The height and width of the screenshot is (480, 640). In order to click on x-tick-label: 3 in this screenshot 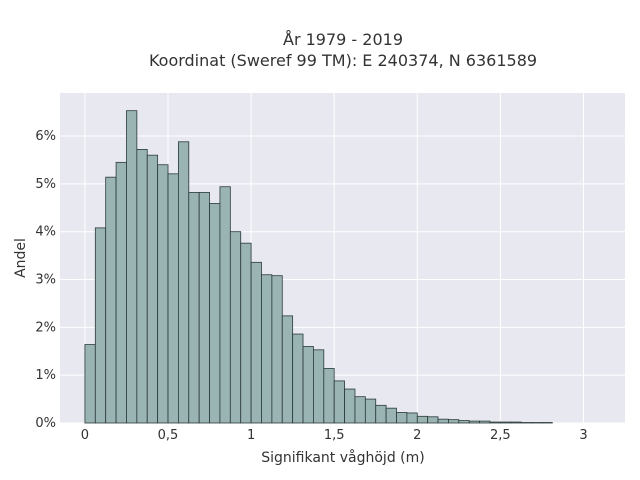, I will do `click(583, 435)`.